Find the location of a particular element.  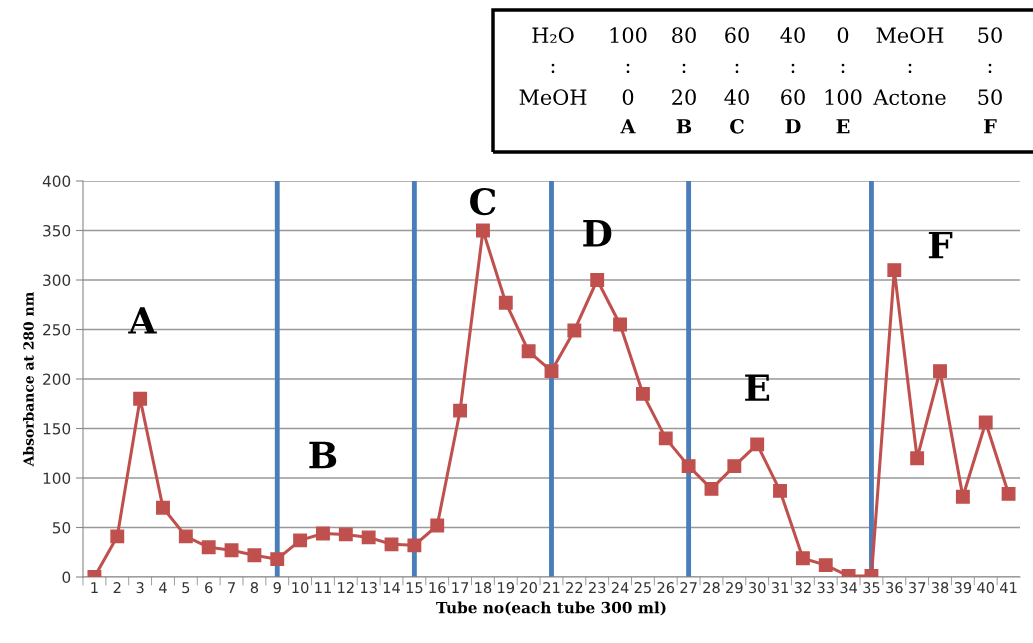

annotation: E is located at coordinates (757, 387).